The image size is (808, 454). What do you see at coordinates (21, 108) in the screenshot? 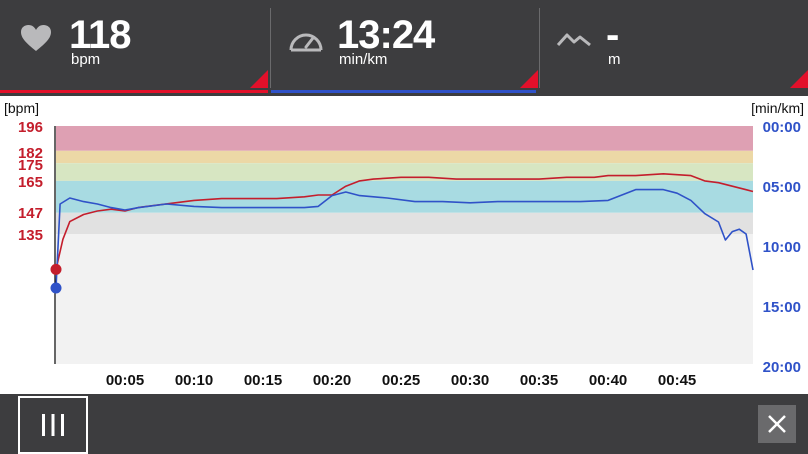
I see `y-axis-label-left: [bpm]` at bounding box center [21, 108].